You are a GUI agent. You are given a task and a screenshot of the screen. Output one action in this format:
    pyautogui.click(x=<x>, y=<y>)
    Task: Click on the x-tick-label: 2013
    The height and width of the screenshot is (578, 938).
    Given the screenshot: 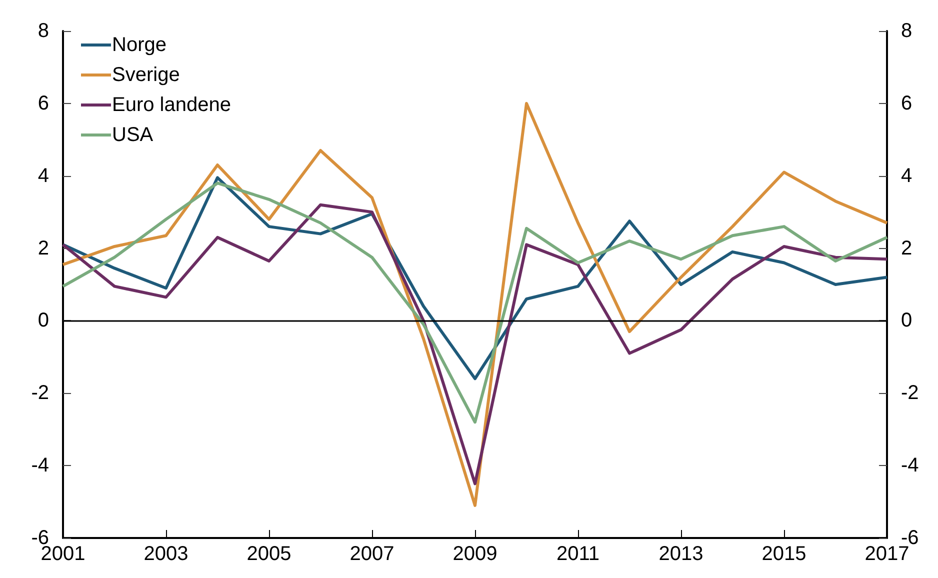 What is the action you would take?
    pyautogui.click(x=681, y=554)
    